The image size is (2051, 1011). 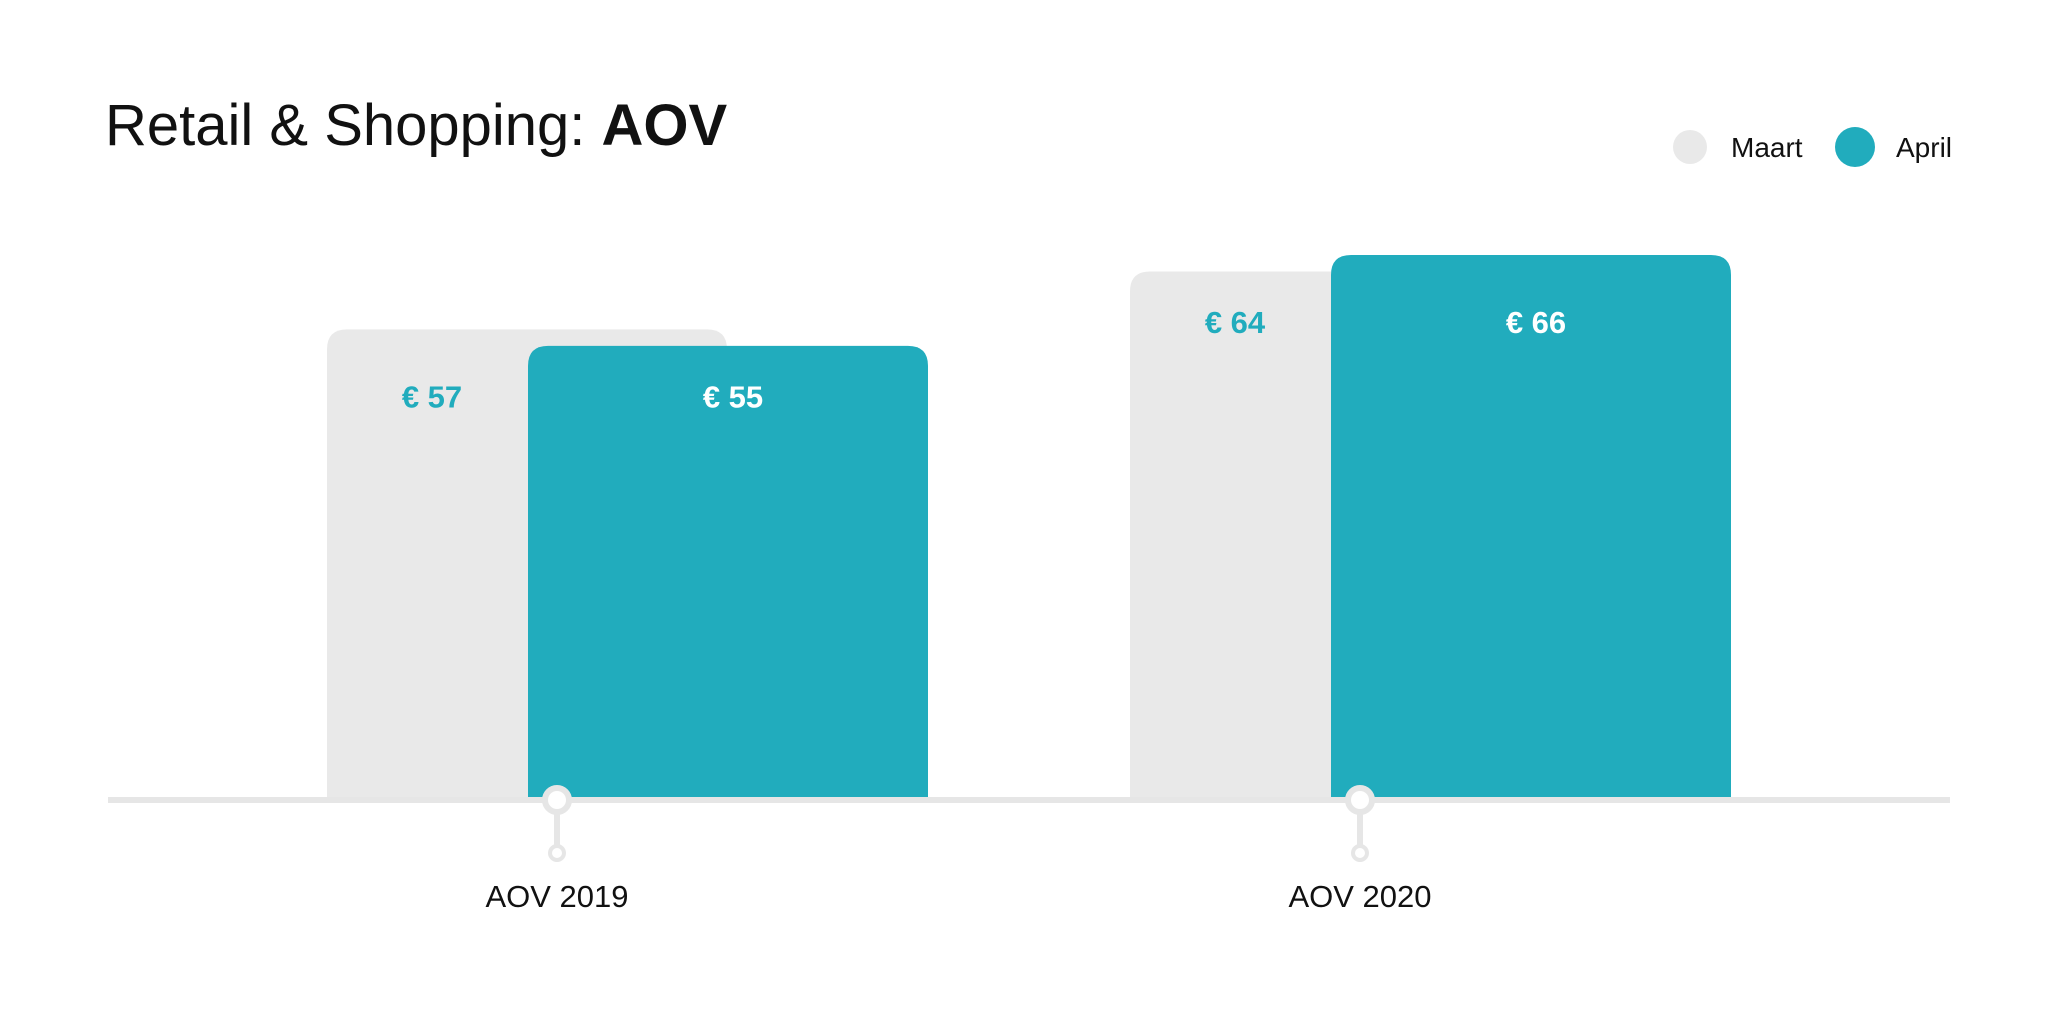 I want to click on baseline, so click(x=1029, y=800).